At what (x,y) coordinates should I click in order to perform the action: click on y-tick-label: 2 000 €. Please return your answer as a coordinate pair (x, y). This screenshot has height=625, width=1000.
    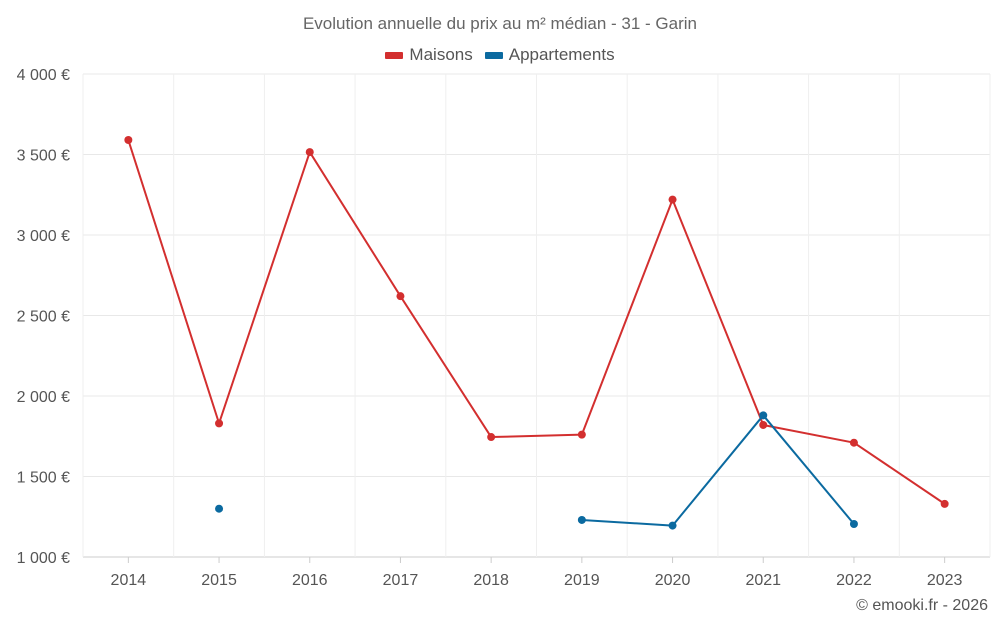
    Looking at the image, I should click on (43, 397).